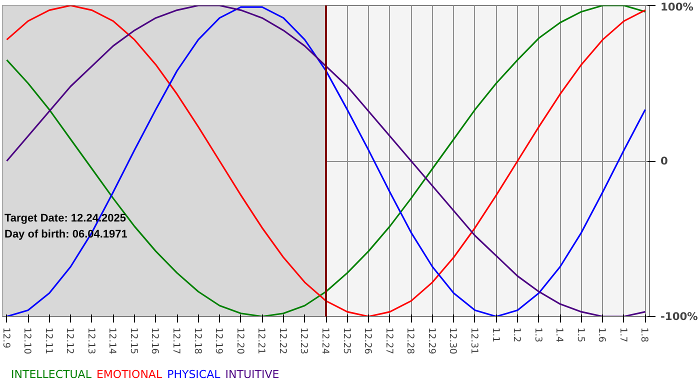 The height and width of the screenshot is (380, 700). What do you see at coordinates (431, 341) in the screenshot?
I see `x-tick-label: 12.29` at bounding box center [431, 341].